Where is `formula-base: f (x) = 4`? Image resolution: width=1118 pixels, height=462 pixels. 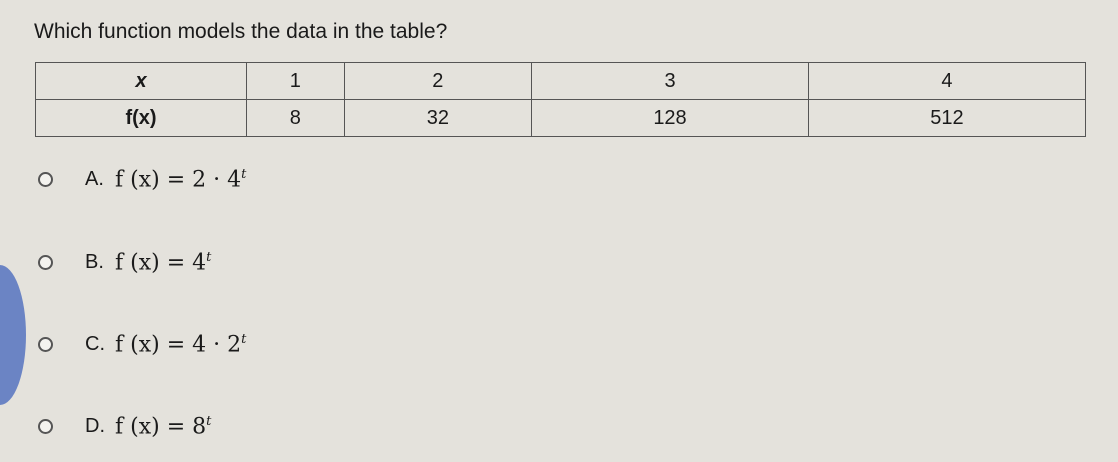
formula-base: f (x) = 4 is located at coordinates (161, 263).